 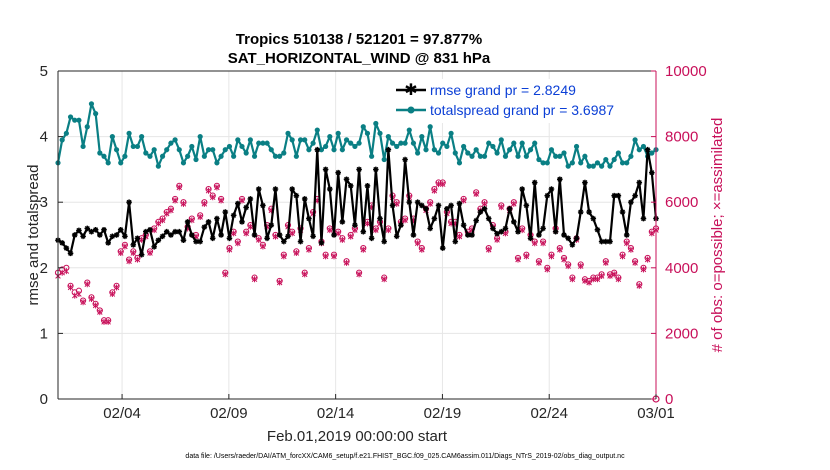 What do you see at coordinates (681, 137) in the screenshot?
I see `y-tick-label-right: 8000` at bounding box center [681, 137].